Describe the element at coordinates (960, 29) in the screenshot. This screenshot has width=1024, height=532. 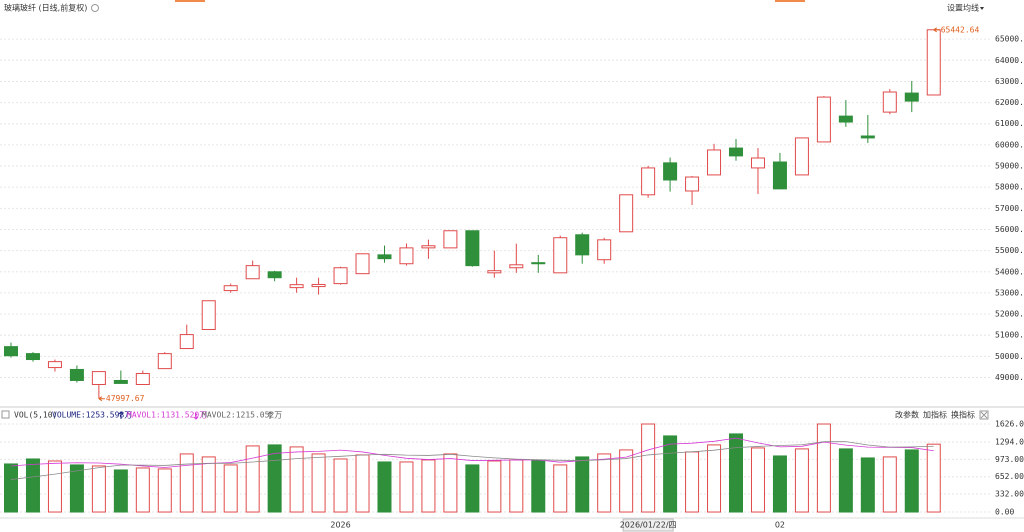
I see `annotation: 65442.64` at that location.